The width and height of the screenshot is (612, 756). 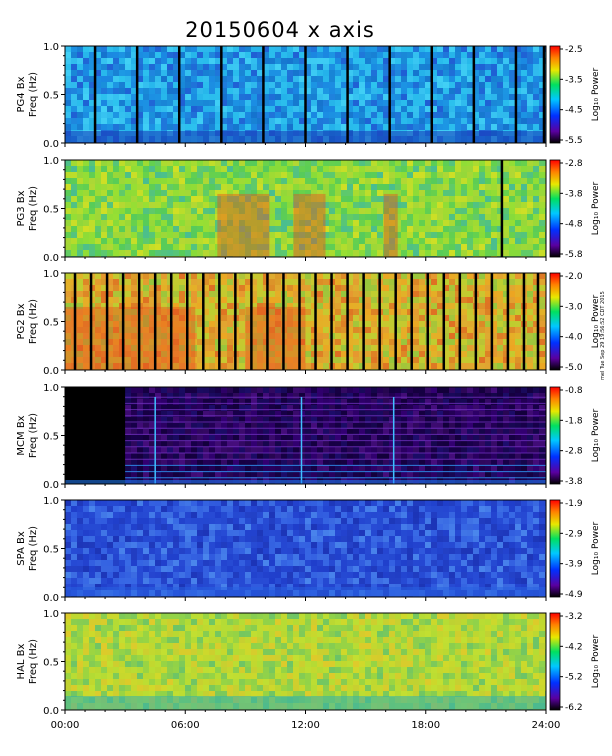 I want to click on y-tick-label: 1.0, so click(x=51, y=161).